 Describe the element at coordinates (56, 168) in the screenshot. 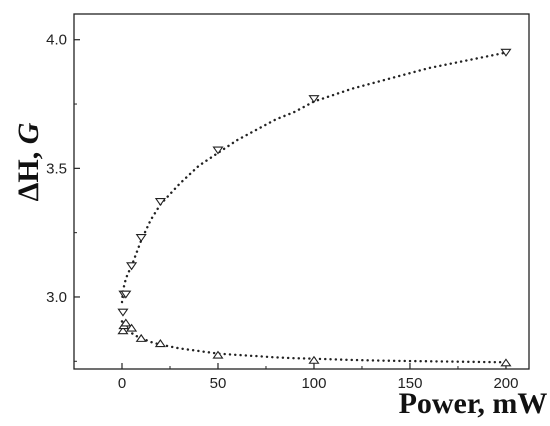

I see `y-tick-label: 3.5` at that location.